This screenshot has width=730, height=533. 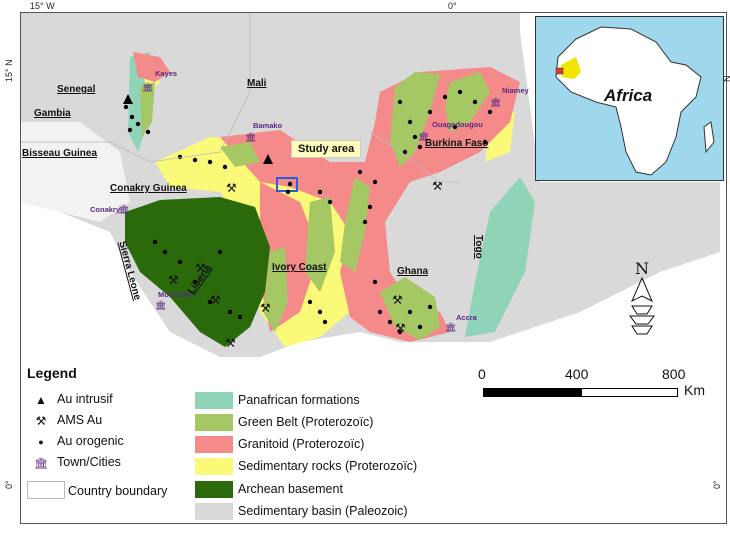 I want to click on patch-panafrican, so click(x=214, y=400).